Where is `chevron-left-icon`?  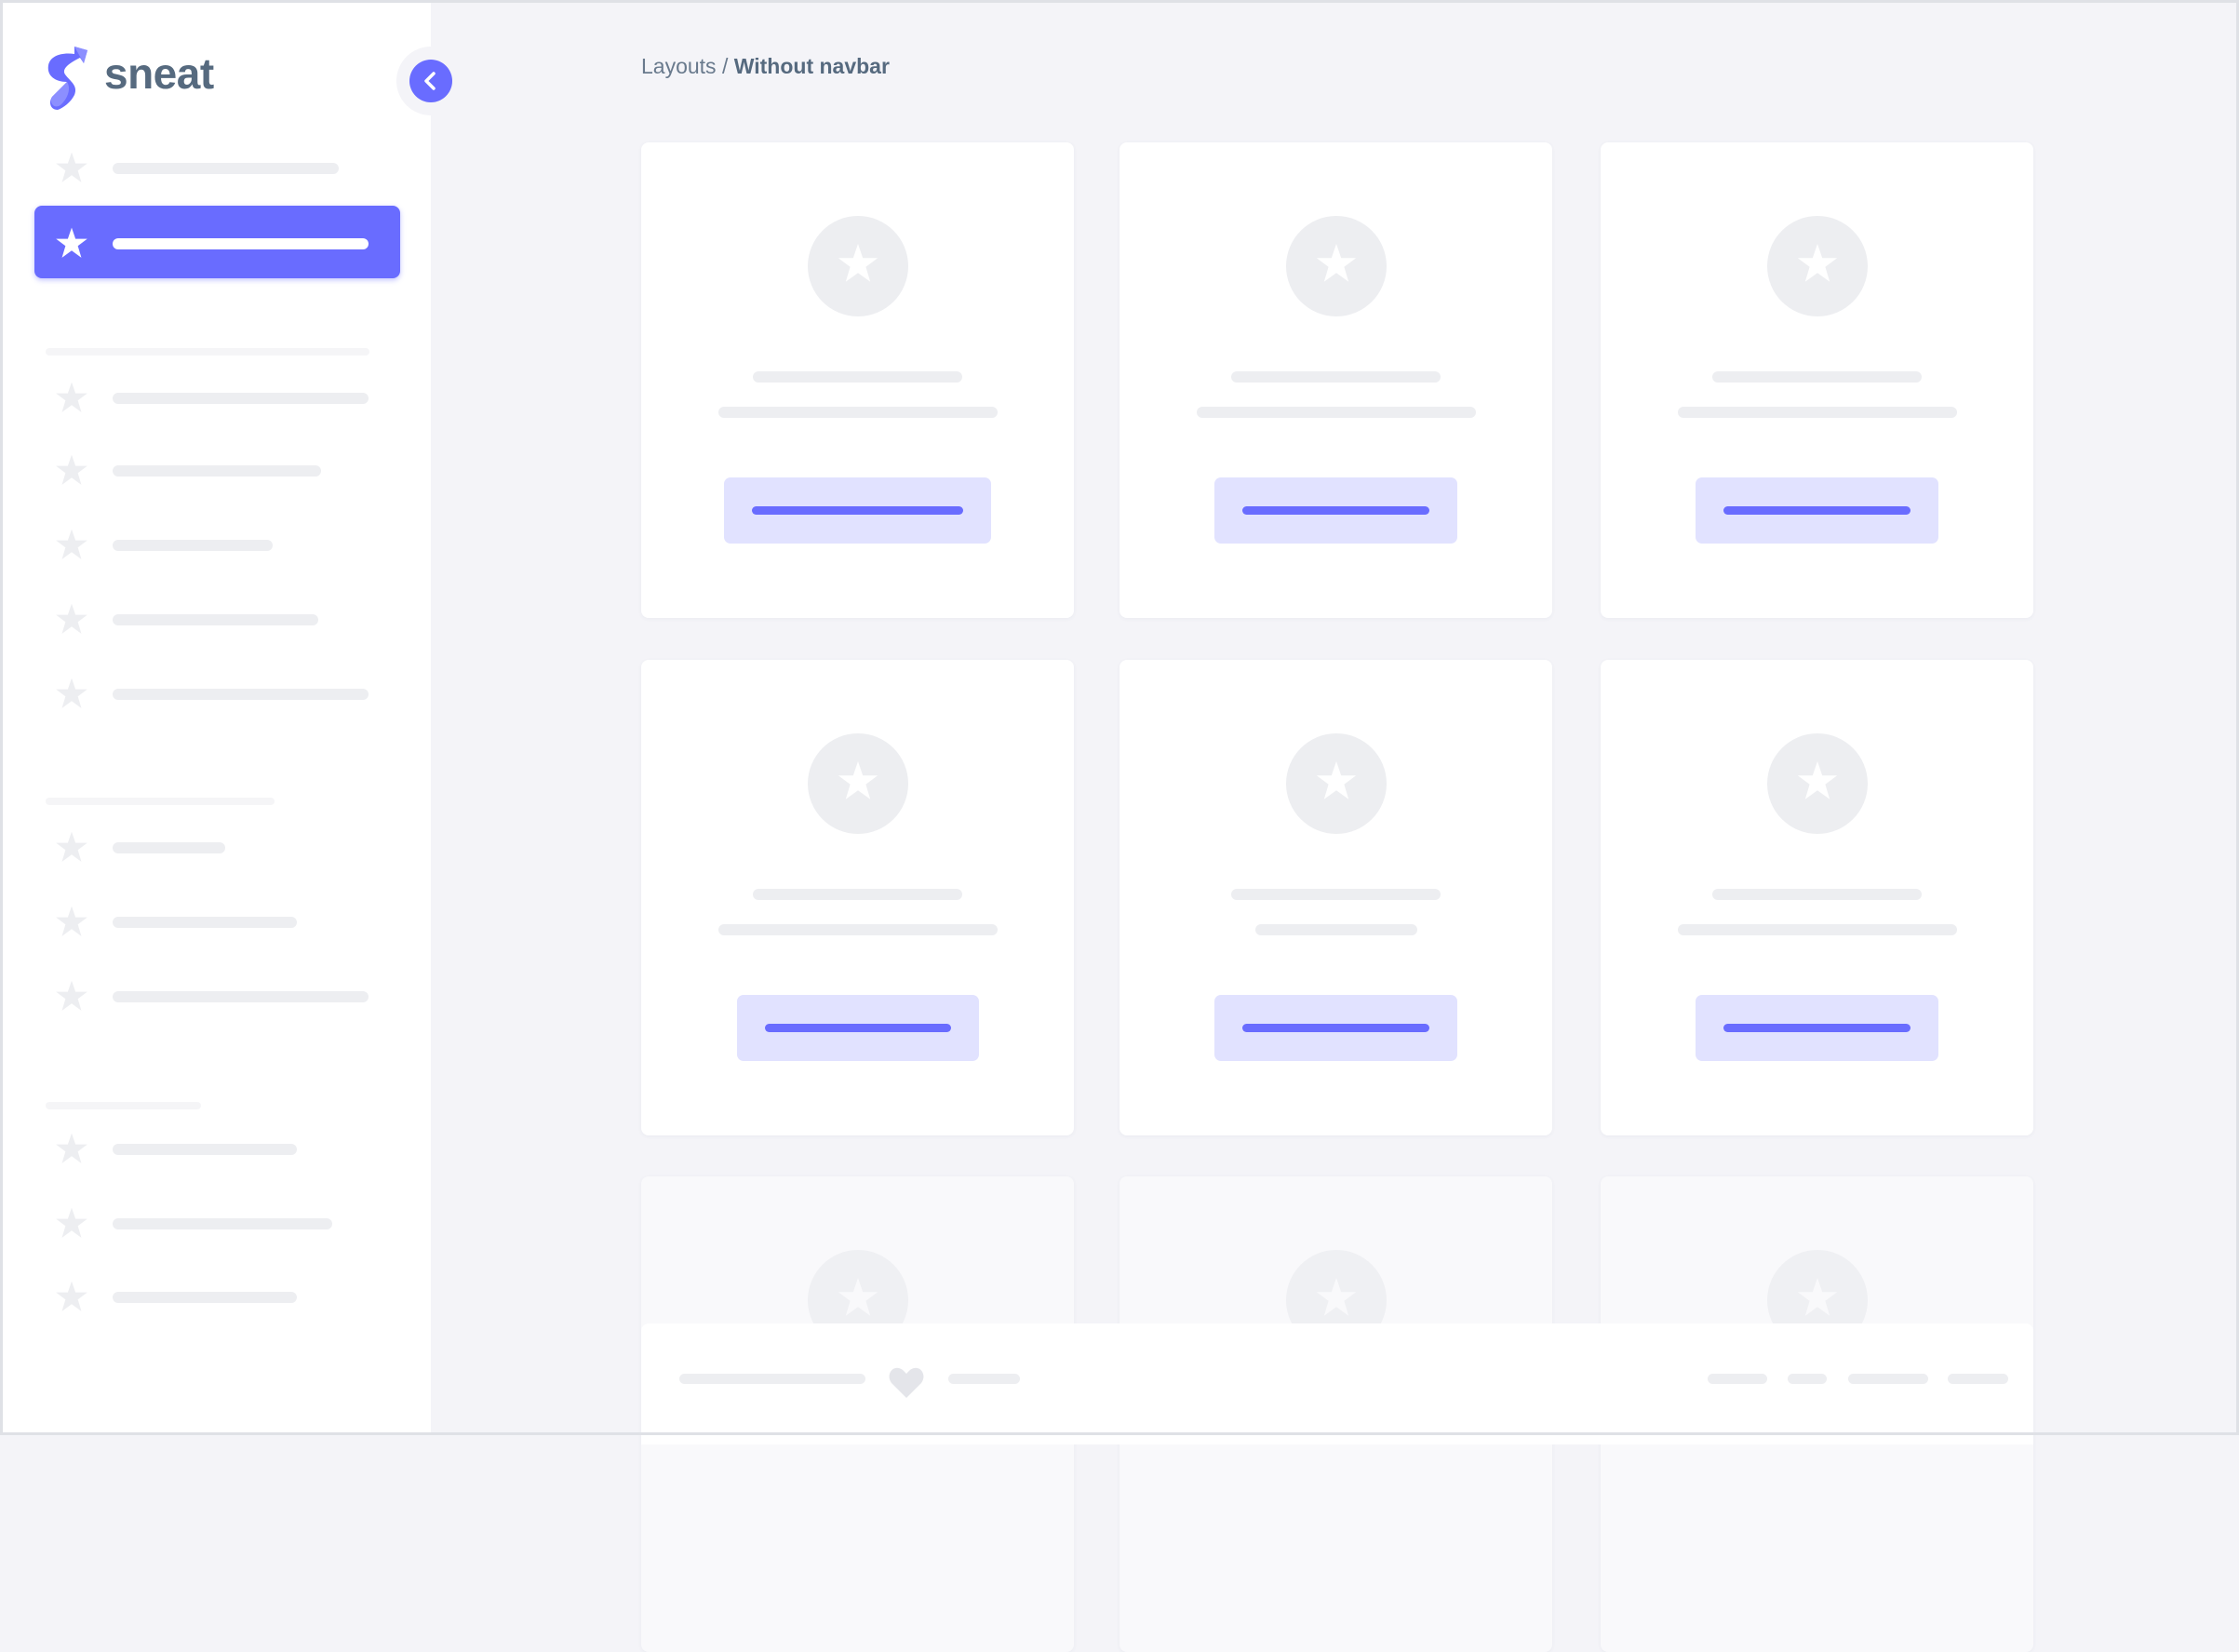 chevron-left-icon is located at coordinates (430, 81).